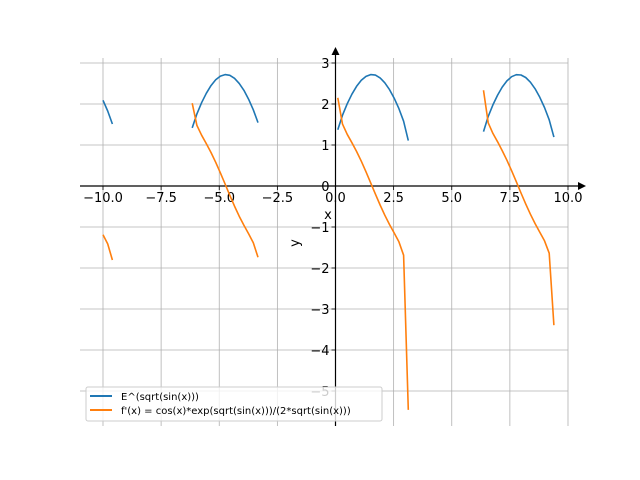 The width and height of the screenshot is (640, 480). I want to click on x-tick-label: 0.0, so click(335, 198).